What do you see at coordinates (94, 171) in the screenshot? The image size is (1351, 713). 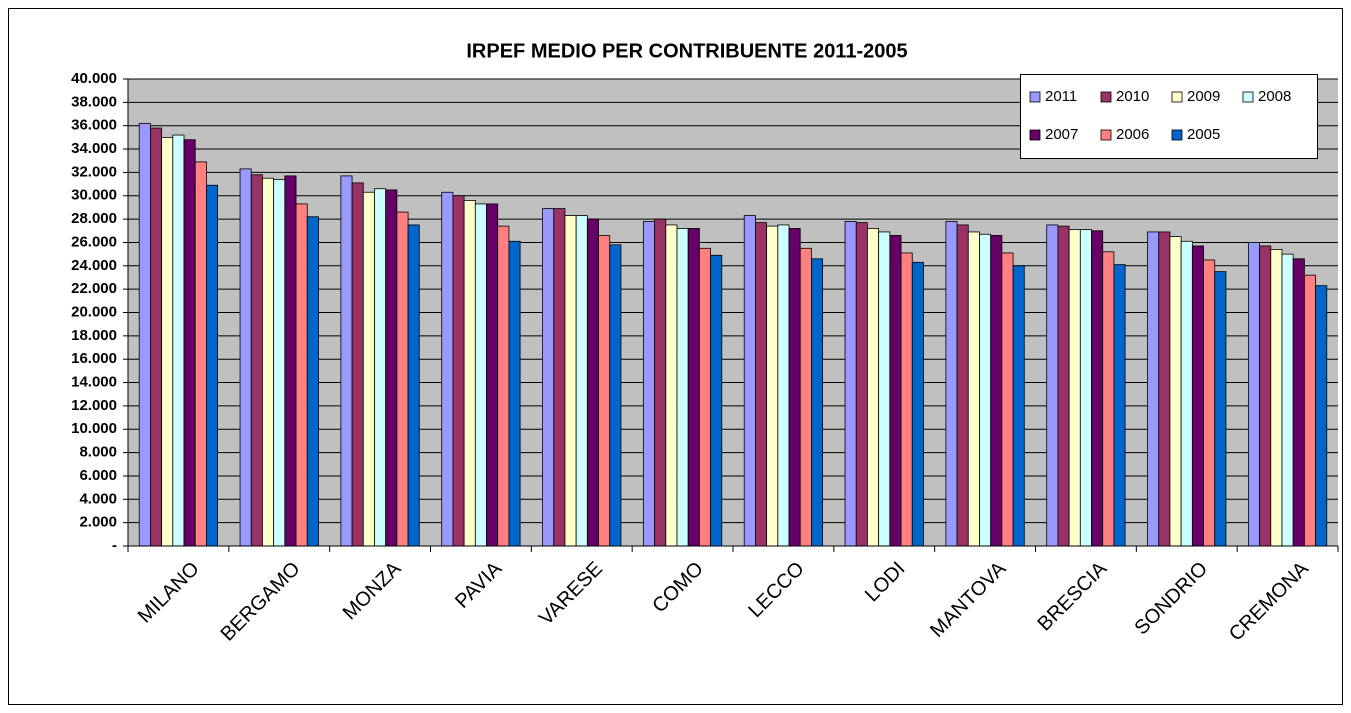 I see `y-tick-label: 32.000` at bounding box center [94, 171].